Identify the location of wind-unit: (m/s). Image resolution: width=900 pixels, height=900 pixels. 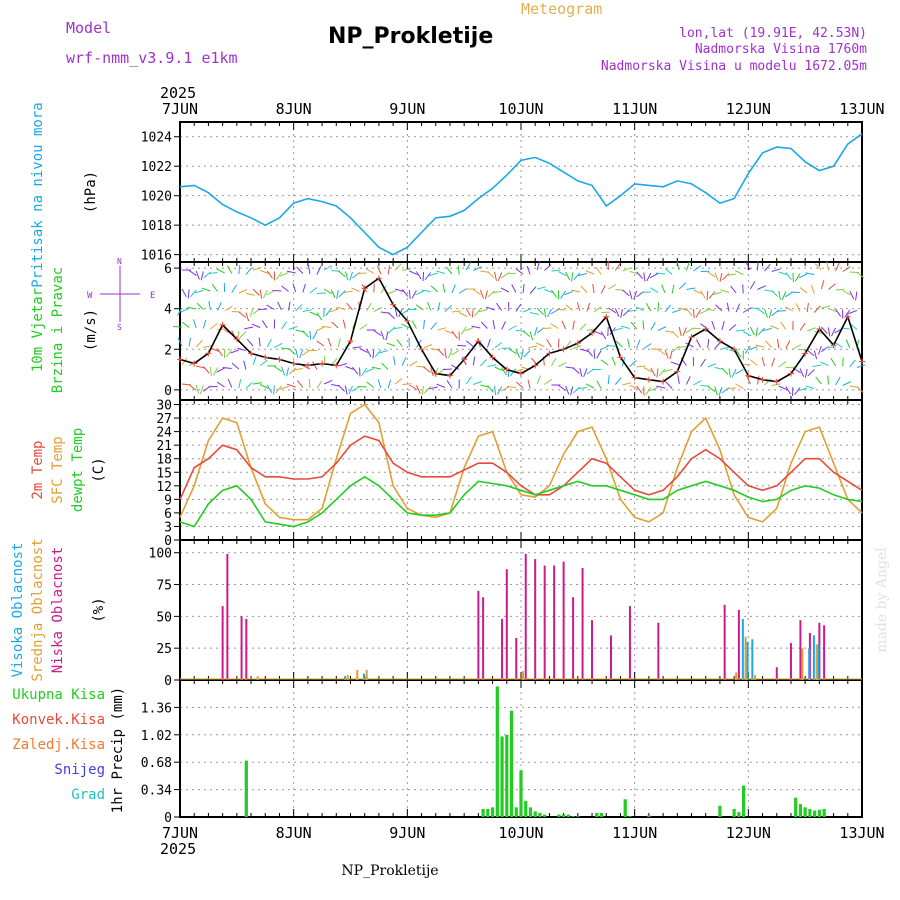
(91, 330).